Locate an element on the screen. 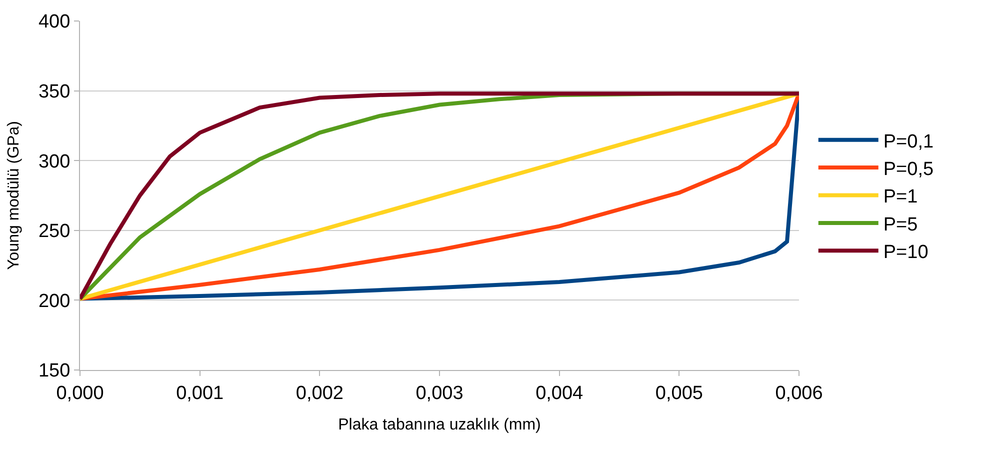 Image resolution: width=999 pixels, height=465 pixels. x-tick-label: 0,000 is located at coordinates (80, 393).